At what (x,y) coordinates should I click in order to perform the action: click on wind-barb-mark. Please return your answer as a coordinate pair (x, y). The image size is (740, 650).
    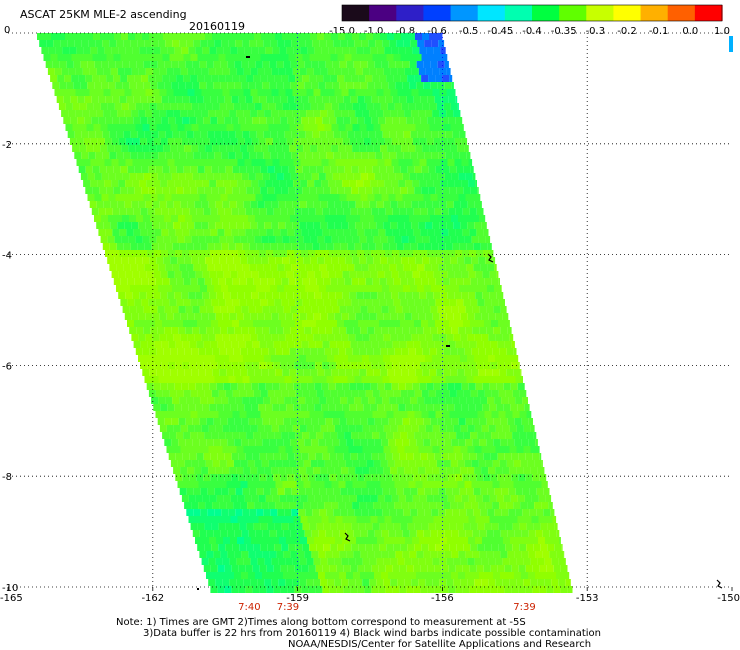
    Looking at the image, I should click on (248, 57).